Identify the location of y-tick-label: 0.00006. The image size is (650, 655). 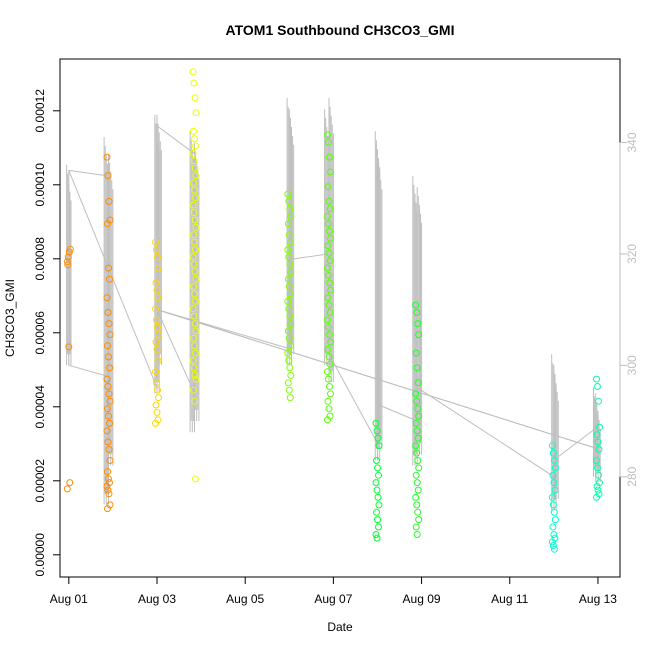
(40, 333).